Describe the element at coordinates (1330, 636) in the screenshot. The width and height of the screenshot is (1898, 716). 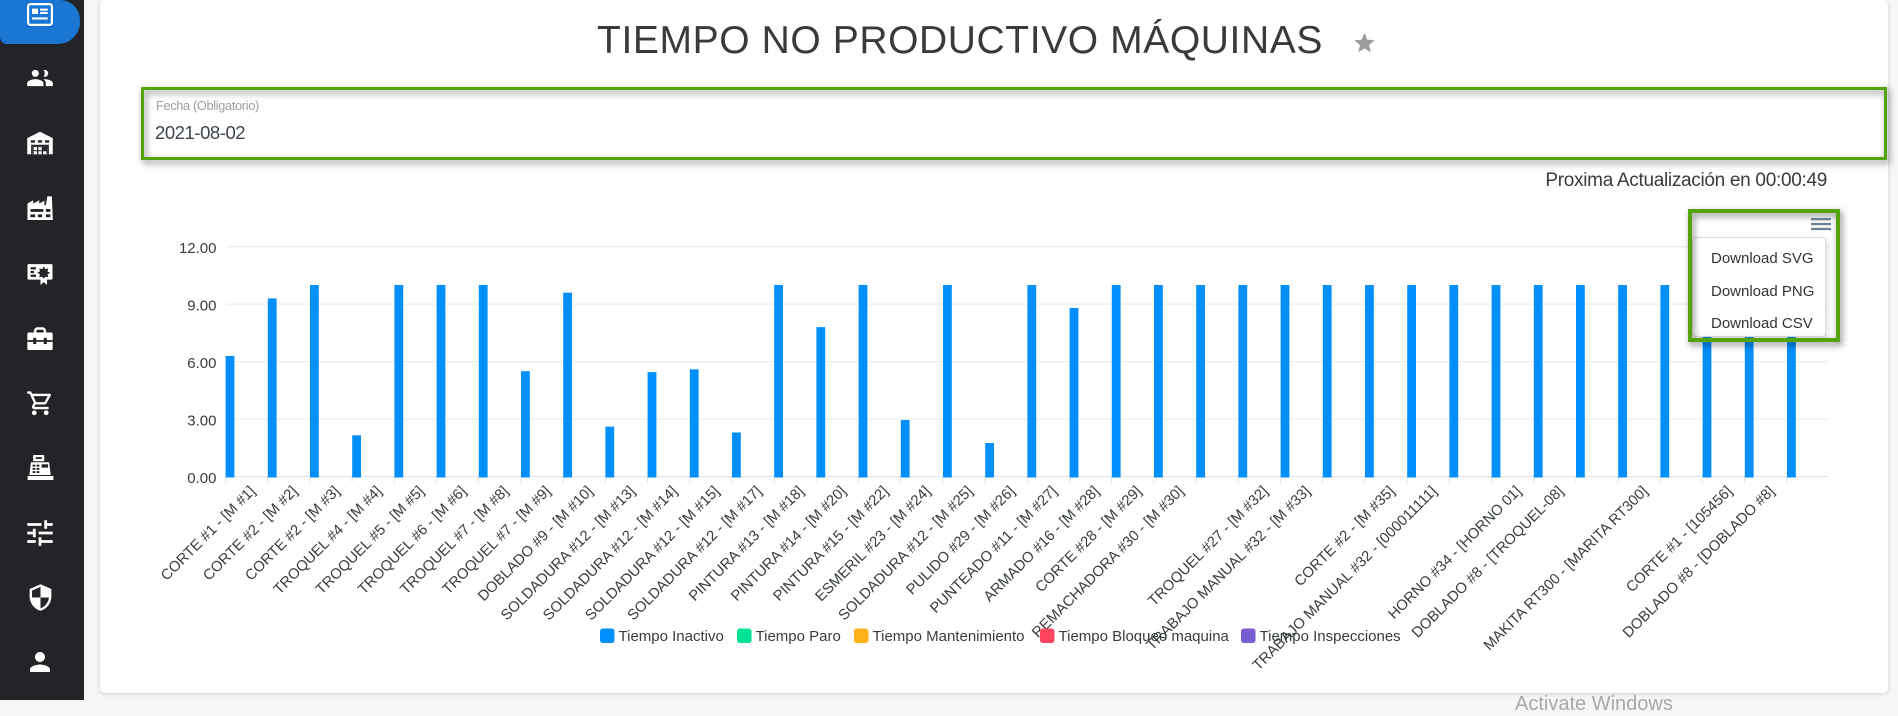
I see `svg-text: Tiempo Inspecciones` at that location.